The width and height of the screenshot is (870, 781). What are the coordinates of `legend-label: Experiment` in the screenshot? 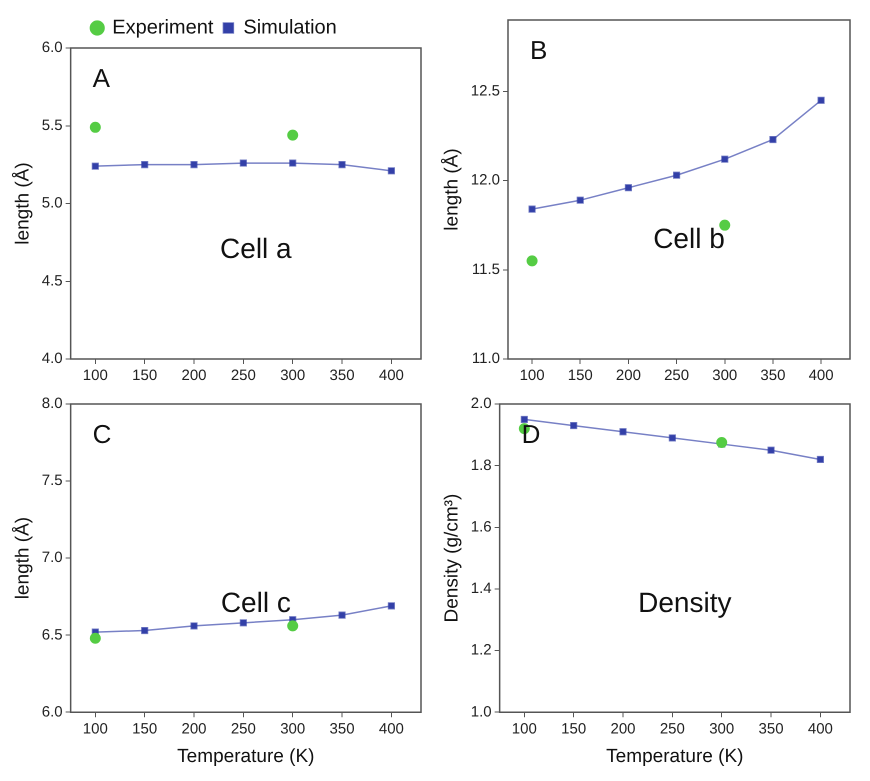 It's located at (163, 27).